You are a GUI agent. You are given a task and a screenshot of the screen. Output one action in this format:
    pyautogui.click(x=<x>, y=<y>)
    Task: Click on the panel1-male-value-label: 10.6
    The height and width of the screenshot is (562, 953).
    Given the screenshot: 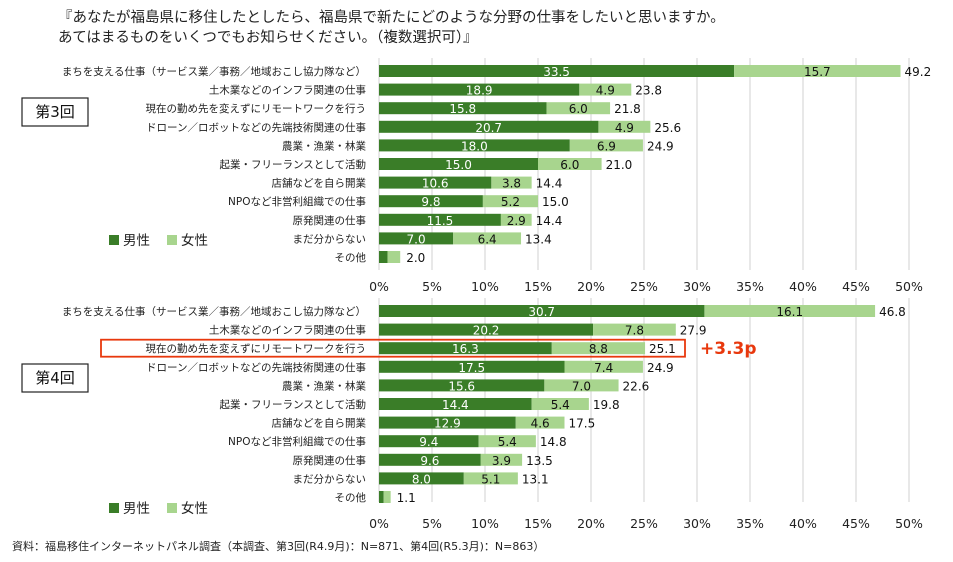 What is the action you would take?
    pyautogui.click(x=435, y=184)
    